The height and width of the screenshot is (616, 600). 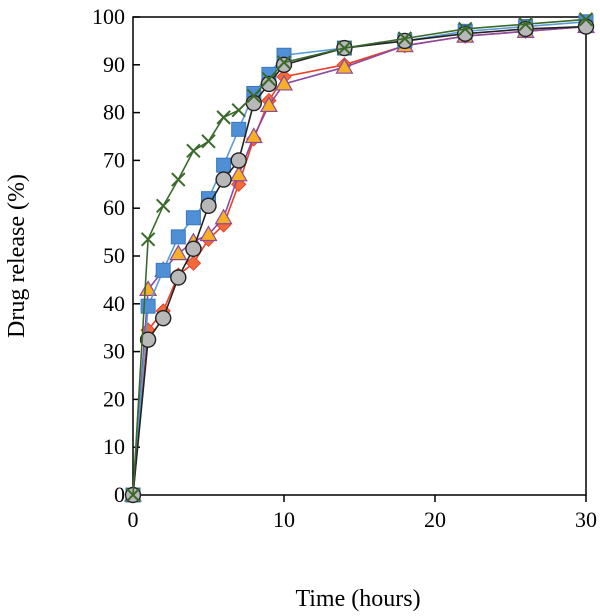 What do you see at coordinates (114, 64) in the screenshot?
I see `y-tick-label: 90` at bounding box center [114, 64].